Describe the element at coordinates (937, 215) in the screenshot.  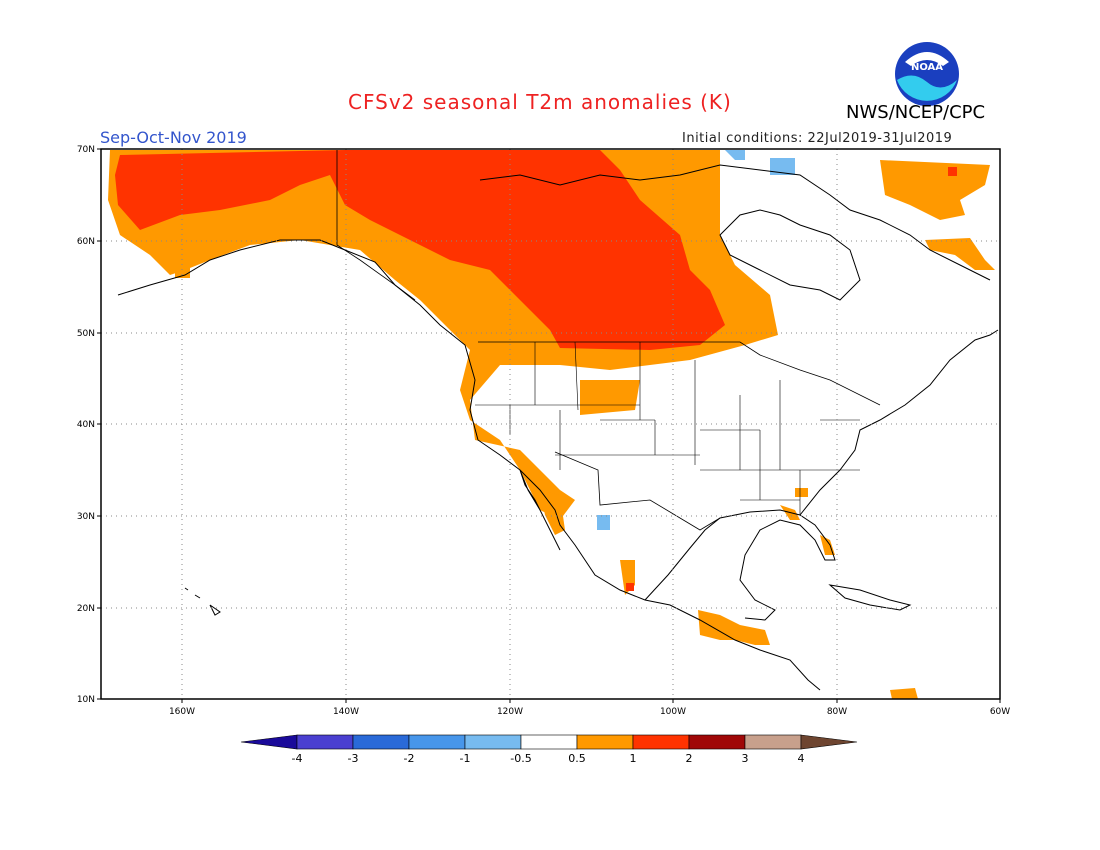
I see `warm-region-greenland-labrador` at that location.